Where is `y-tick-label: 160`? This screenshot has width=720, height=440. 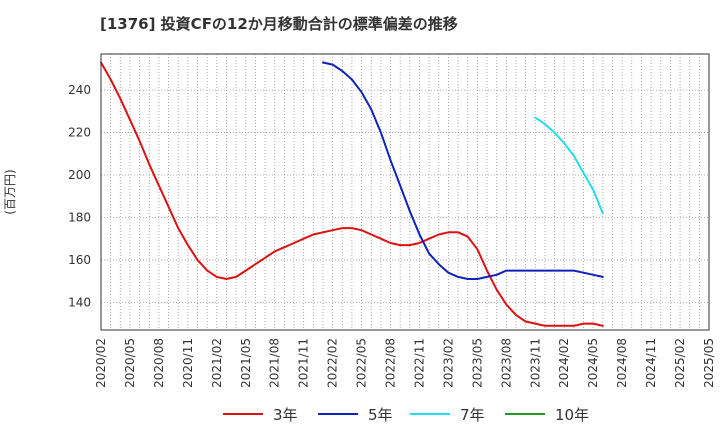 y-tick-label: 160 is located at coordinates (79, 260).